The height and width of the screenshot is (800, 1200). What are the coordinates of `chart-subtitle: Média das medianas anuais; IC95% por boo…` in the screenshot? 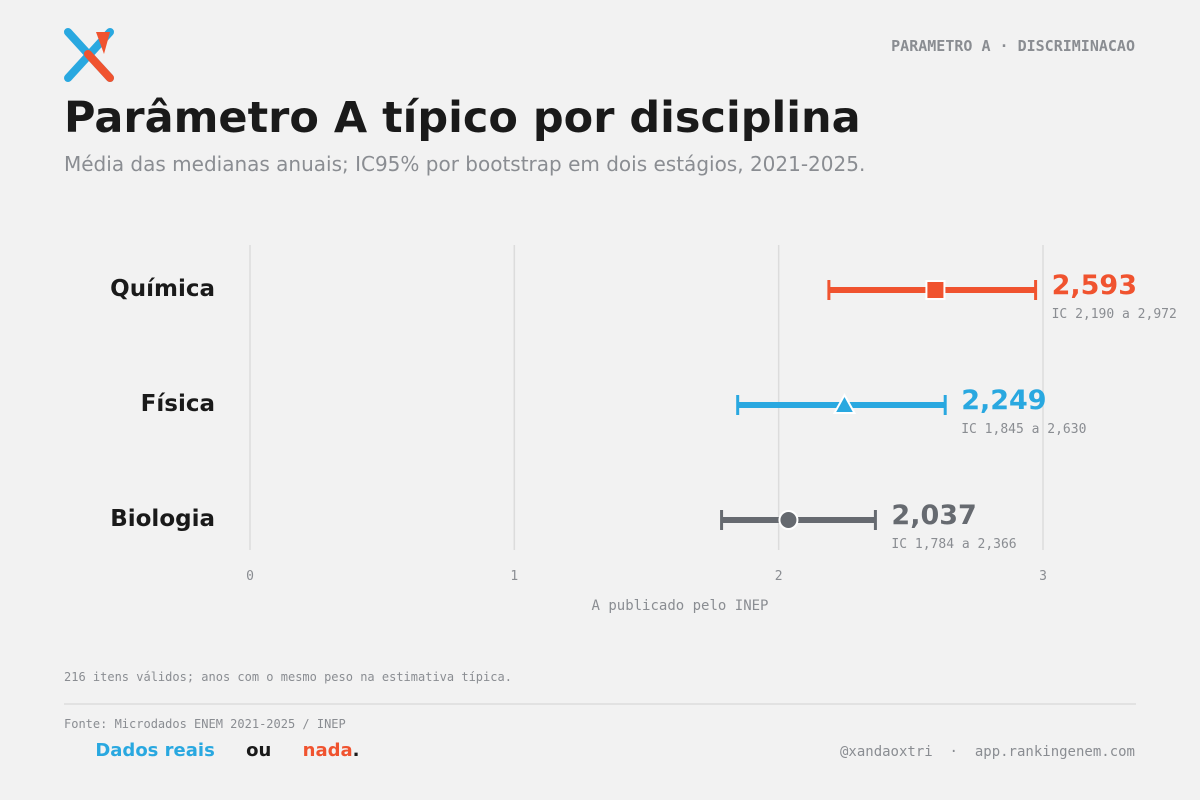 It's located at (464, 164).